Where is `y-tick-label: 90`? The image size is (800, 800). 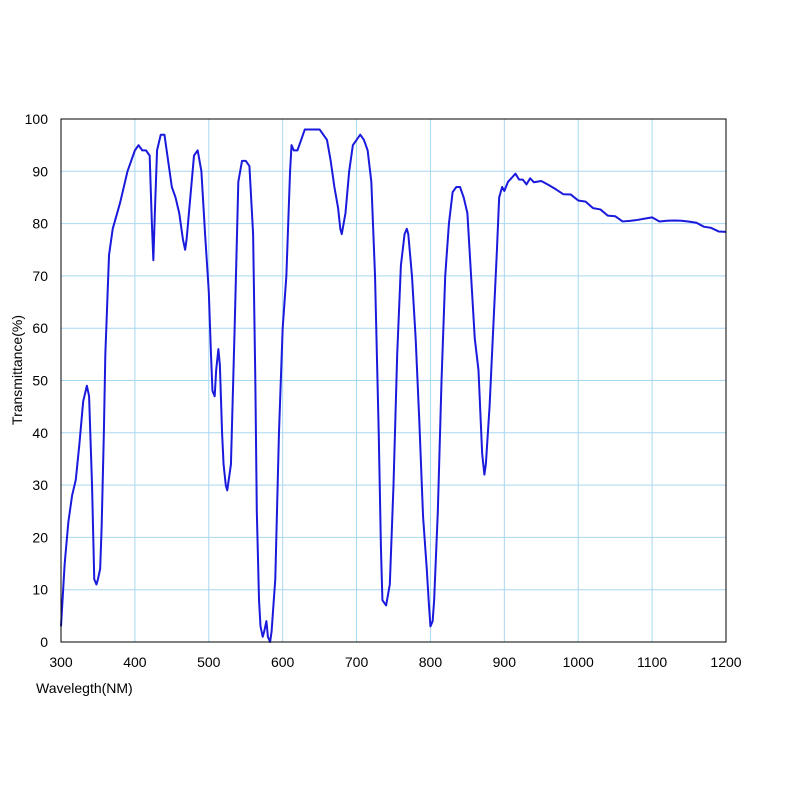
y-tick-label: 90 is located at coordinates (40, 171).